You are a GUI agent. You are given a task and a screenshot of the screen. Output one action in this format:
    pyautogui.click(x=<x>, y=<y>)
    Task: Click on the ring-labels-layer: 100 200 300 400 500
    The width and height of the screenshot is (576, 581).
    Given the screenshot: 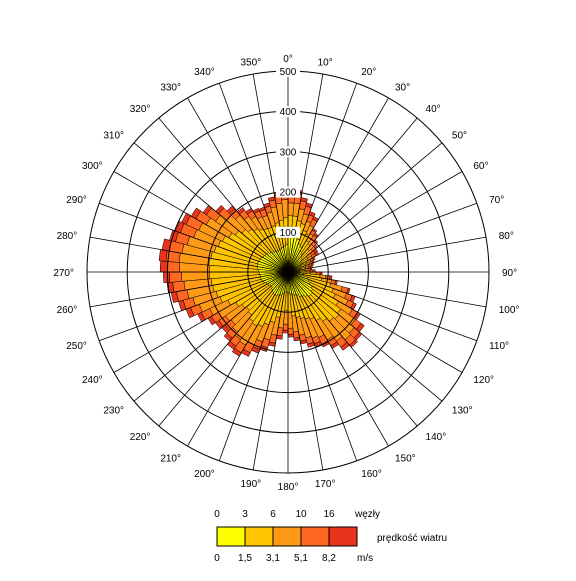 What is the action you would take?
    pyautogui.click(x=288, y=152)
    